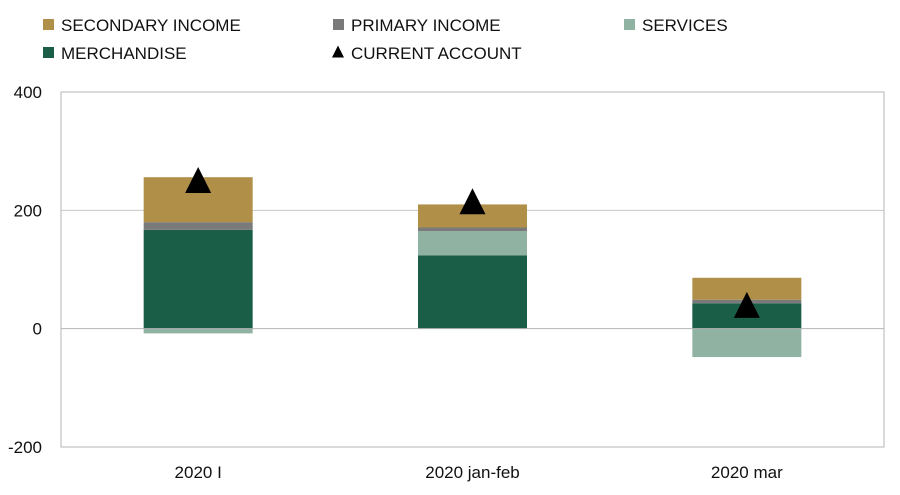  Describe the element at coordinates (25, 270) in the screenshot. I see `y-axis: 400 200 0 -200` at that location.